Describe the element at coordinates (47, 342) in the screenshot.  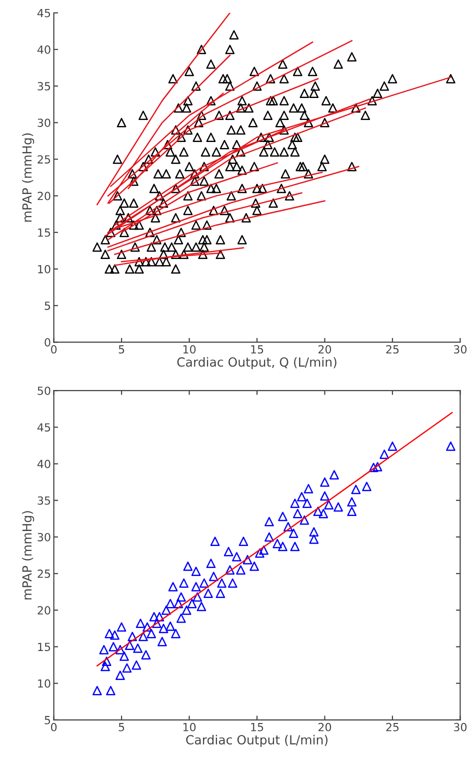
I see `y-tick-label: 0` at that location.